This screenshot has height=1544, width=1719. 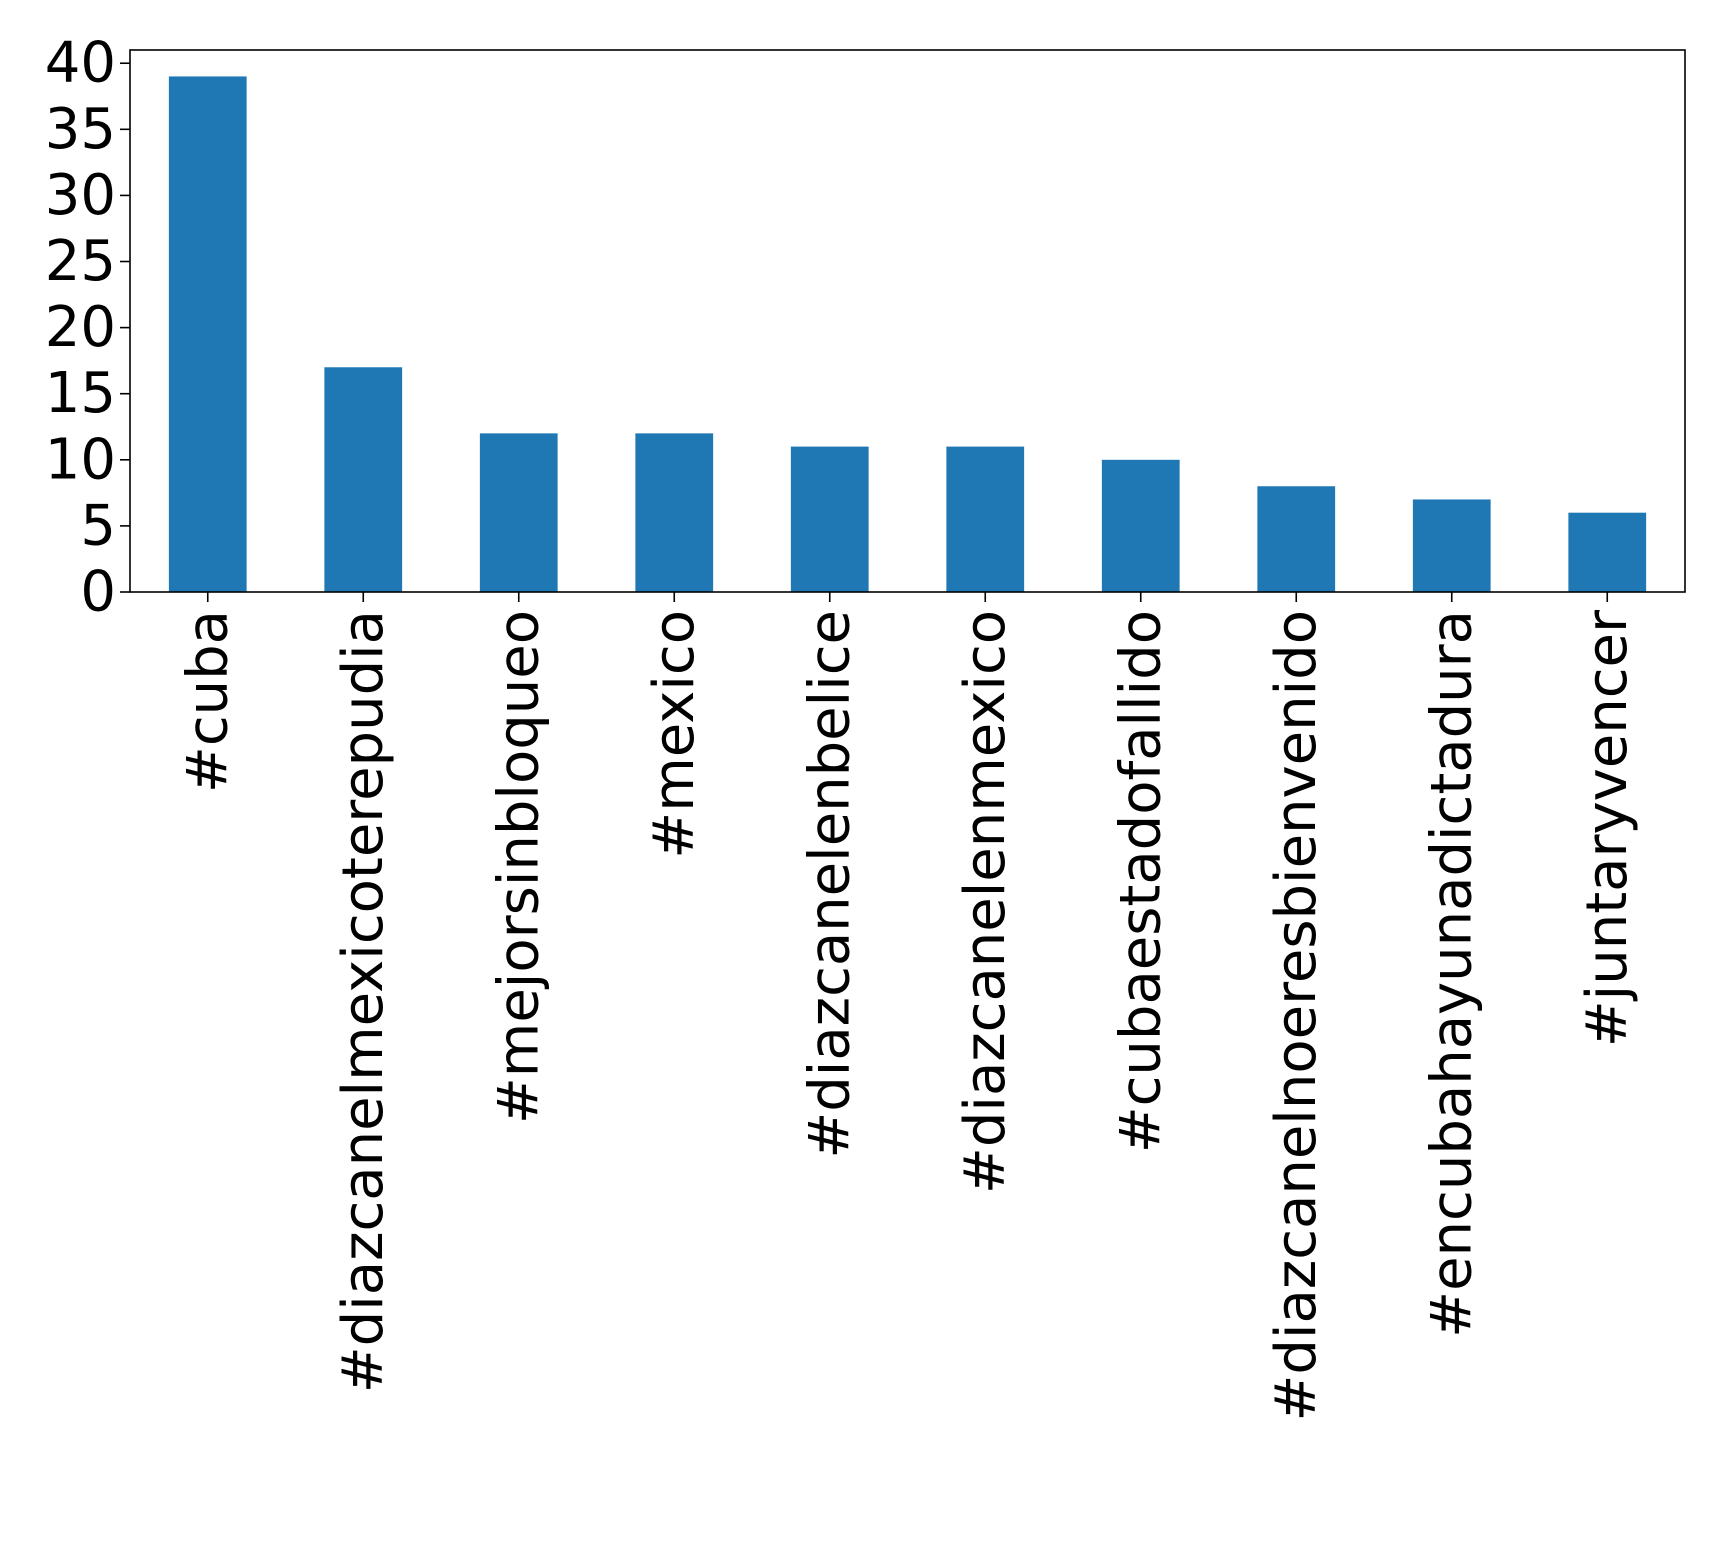 I want to click on y-tick-label: 30, so click(x=80, y=195).